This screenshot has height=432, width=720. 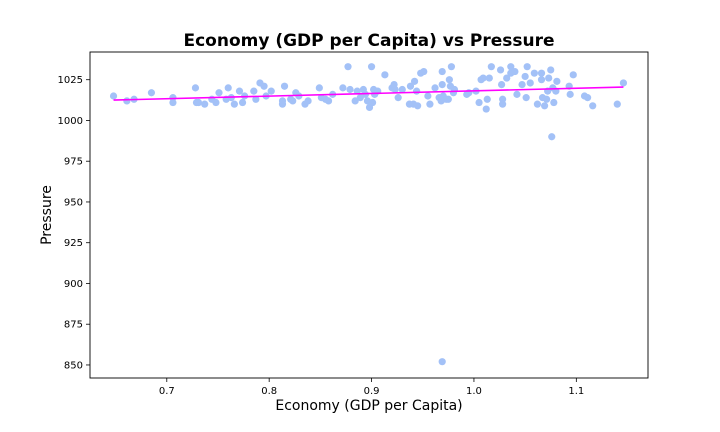 What do you see at coordinates (47, 215) in the screenshot?
I see `y-axis-label: Pressure` at bounding box center [47, 215].